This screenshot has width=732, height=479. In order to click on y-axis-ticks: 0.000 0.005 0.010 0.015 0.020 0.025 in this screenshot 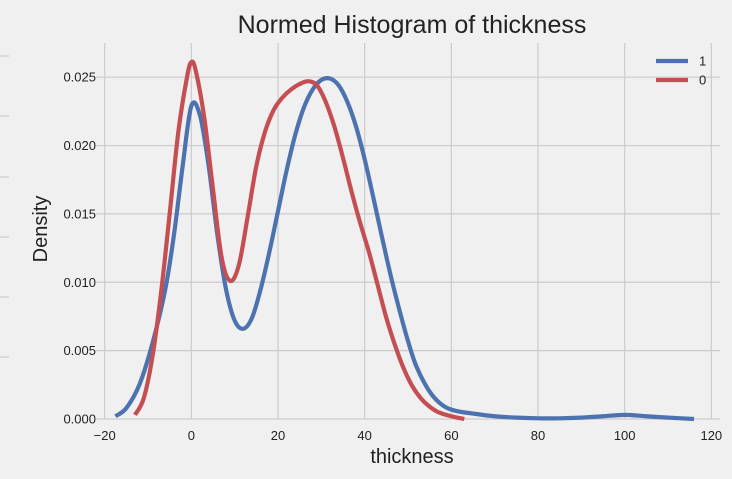, I will do `click(79, 248)`.